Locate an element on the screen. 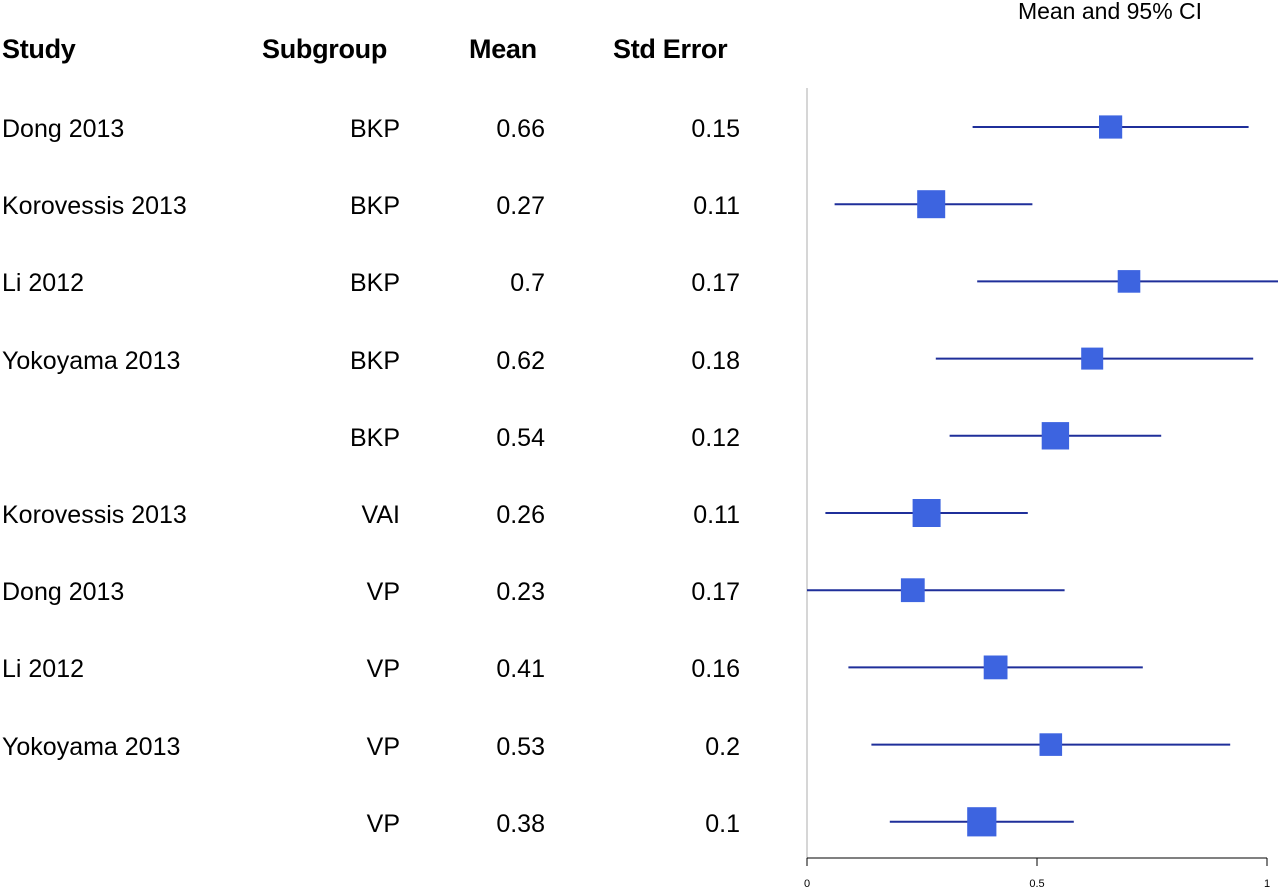 Image resolution: width=1280 pixels, height=889 pixels. std-error-cell: 0.12 is located at coordinates (715, 438).